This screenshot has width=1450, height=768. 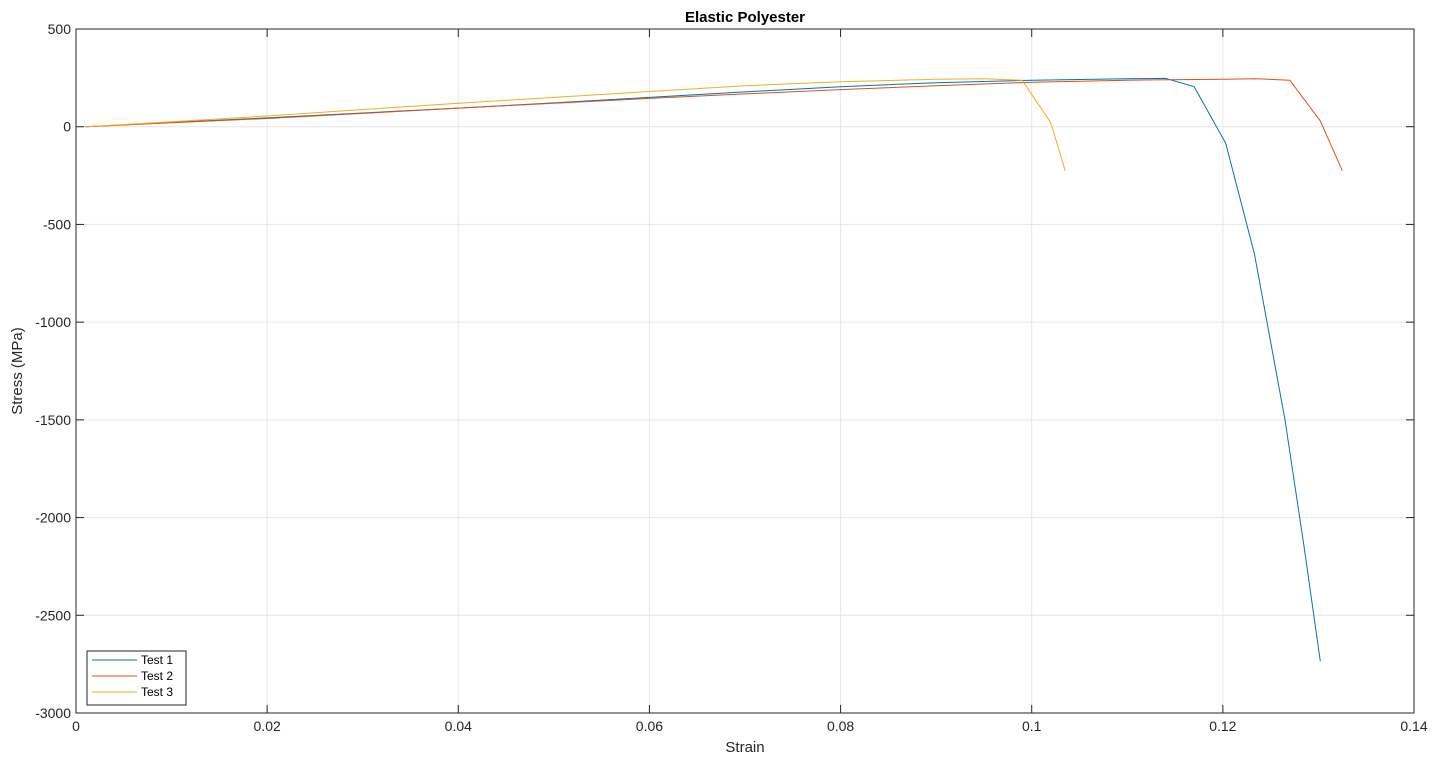 What do you see at coordinates (1032, 726) in the screenshot?
I see `x-tick-label: 0.1` at bounding box center [1032, 726].